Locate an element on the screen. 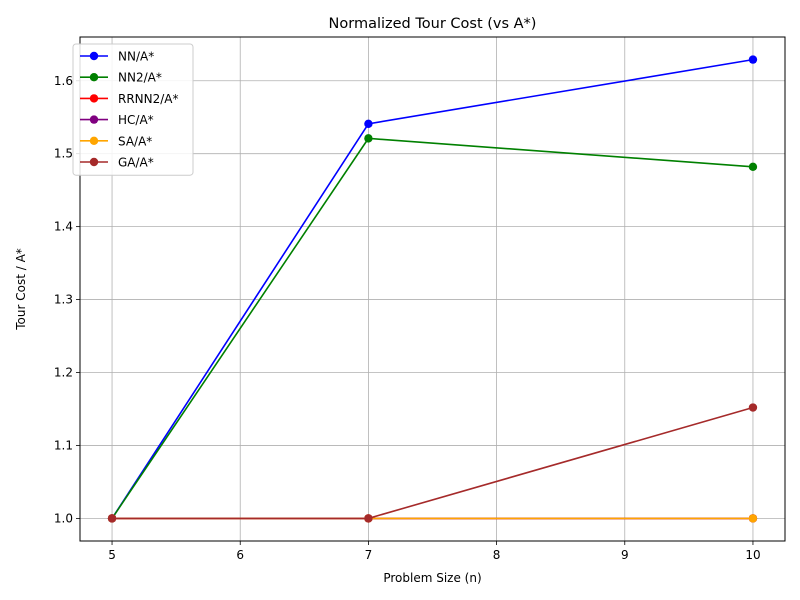 Image resolution: width=800 pixels, height=600 pixels. legend: NN/A* NN2/A* RRNN2/A* HC/A* SA/A* GA/A* is located at coordinates (133, 109).